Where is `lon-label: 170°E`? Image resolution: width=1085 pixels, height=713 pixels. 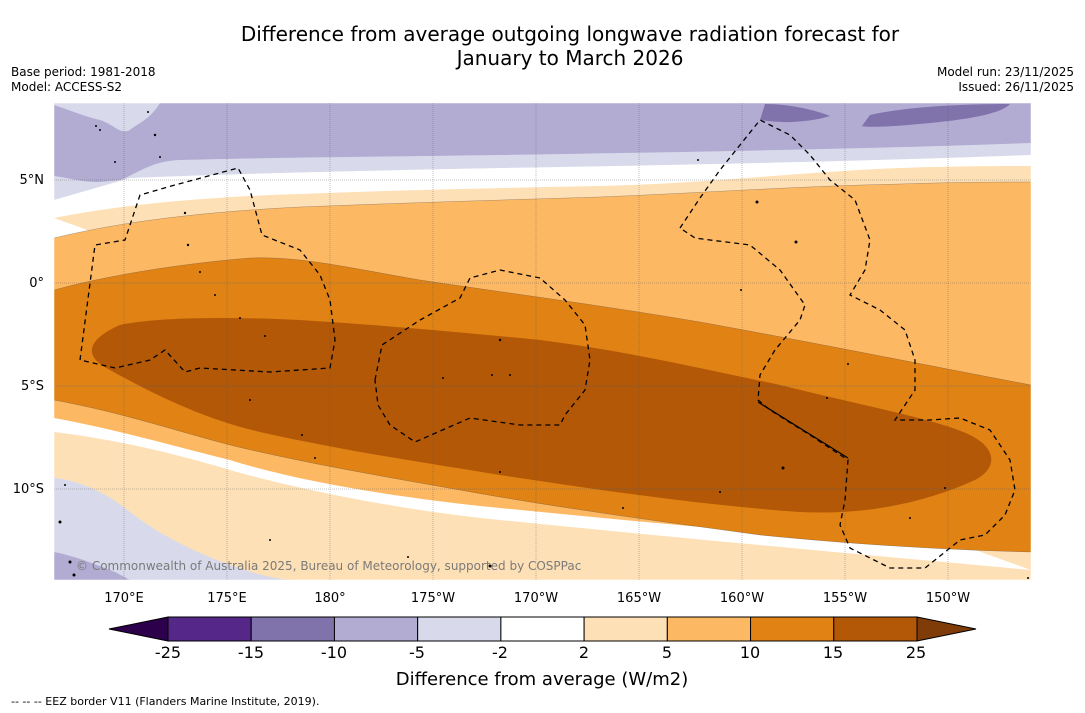
lon-label: 170°E is located at coordinates (124, 598).